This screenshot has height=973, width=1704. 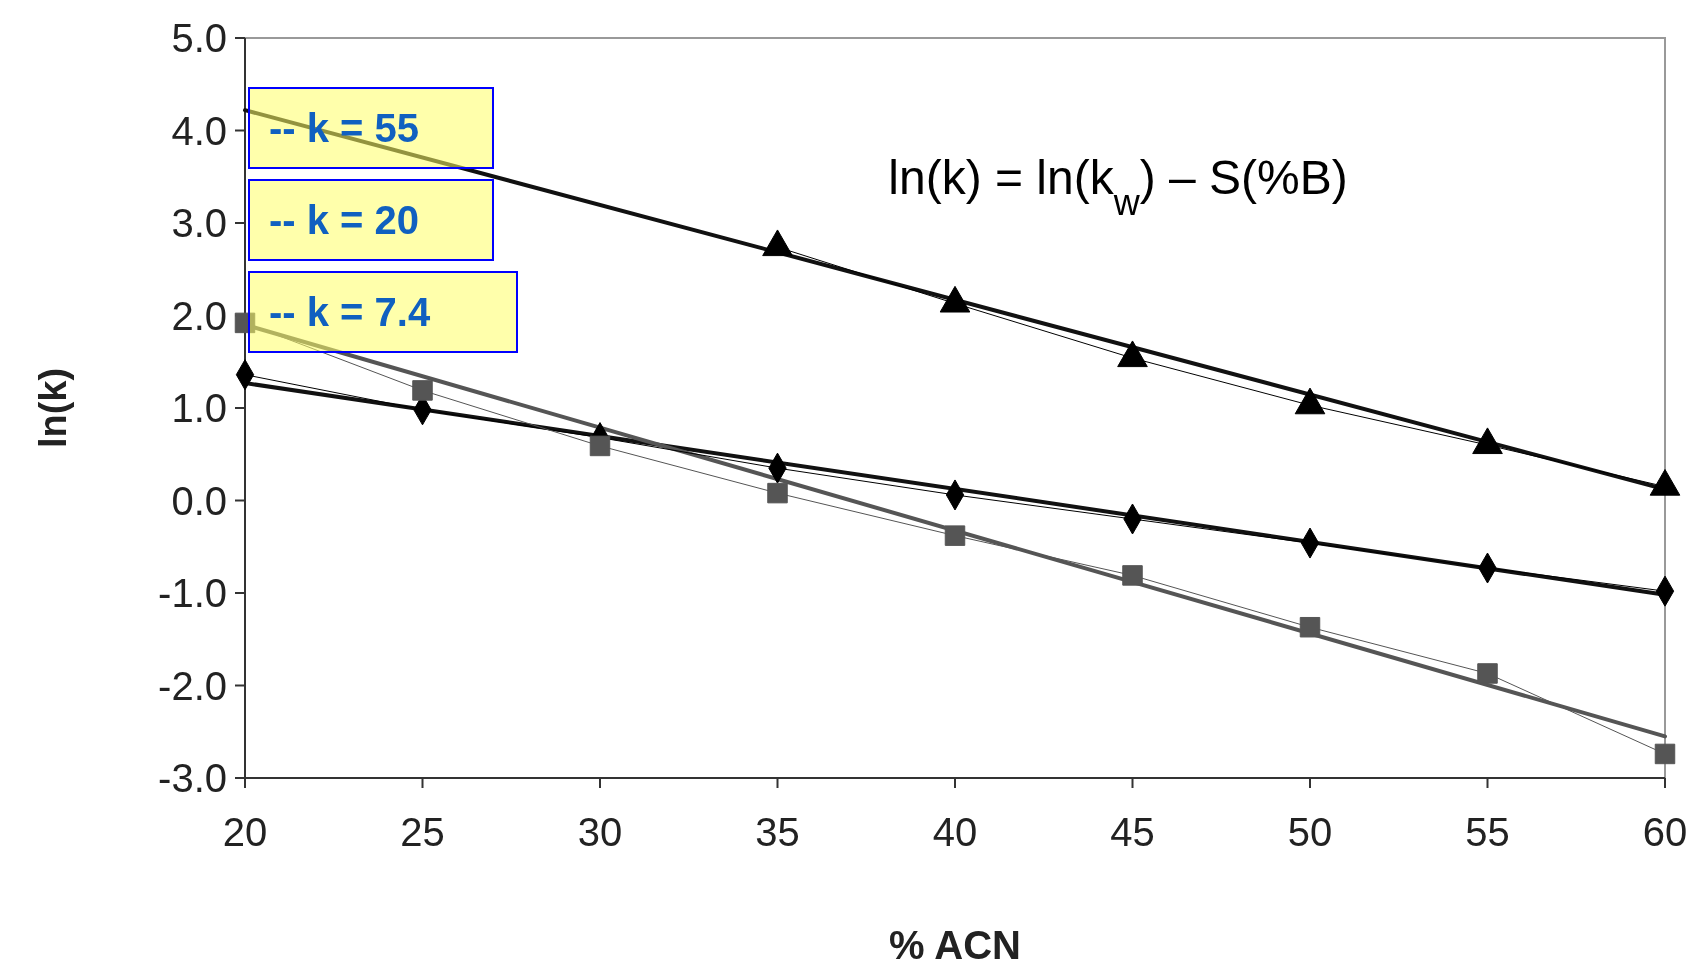 I want to click on annotation: -- k = 7.4, so click(x=350, y=312).